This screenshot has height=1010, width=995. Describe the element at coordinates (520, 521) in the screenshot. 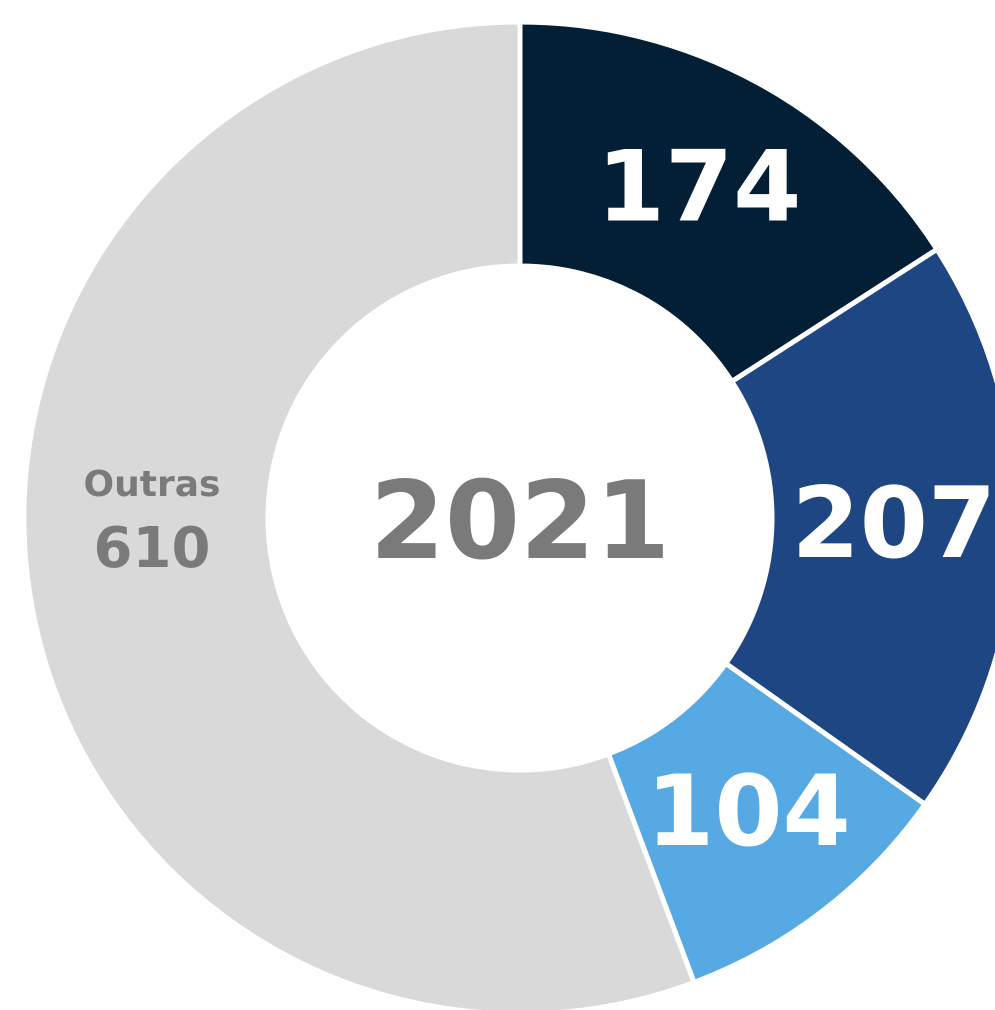

I see `center-label: 2021` at that location.